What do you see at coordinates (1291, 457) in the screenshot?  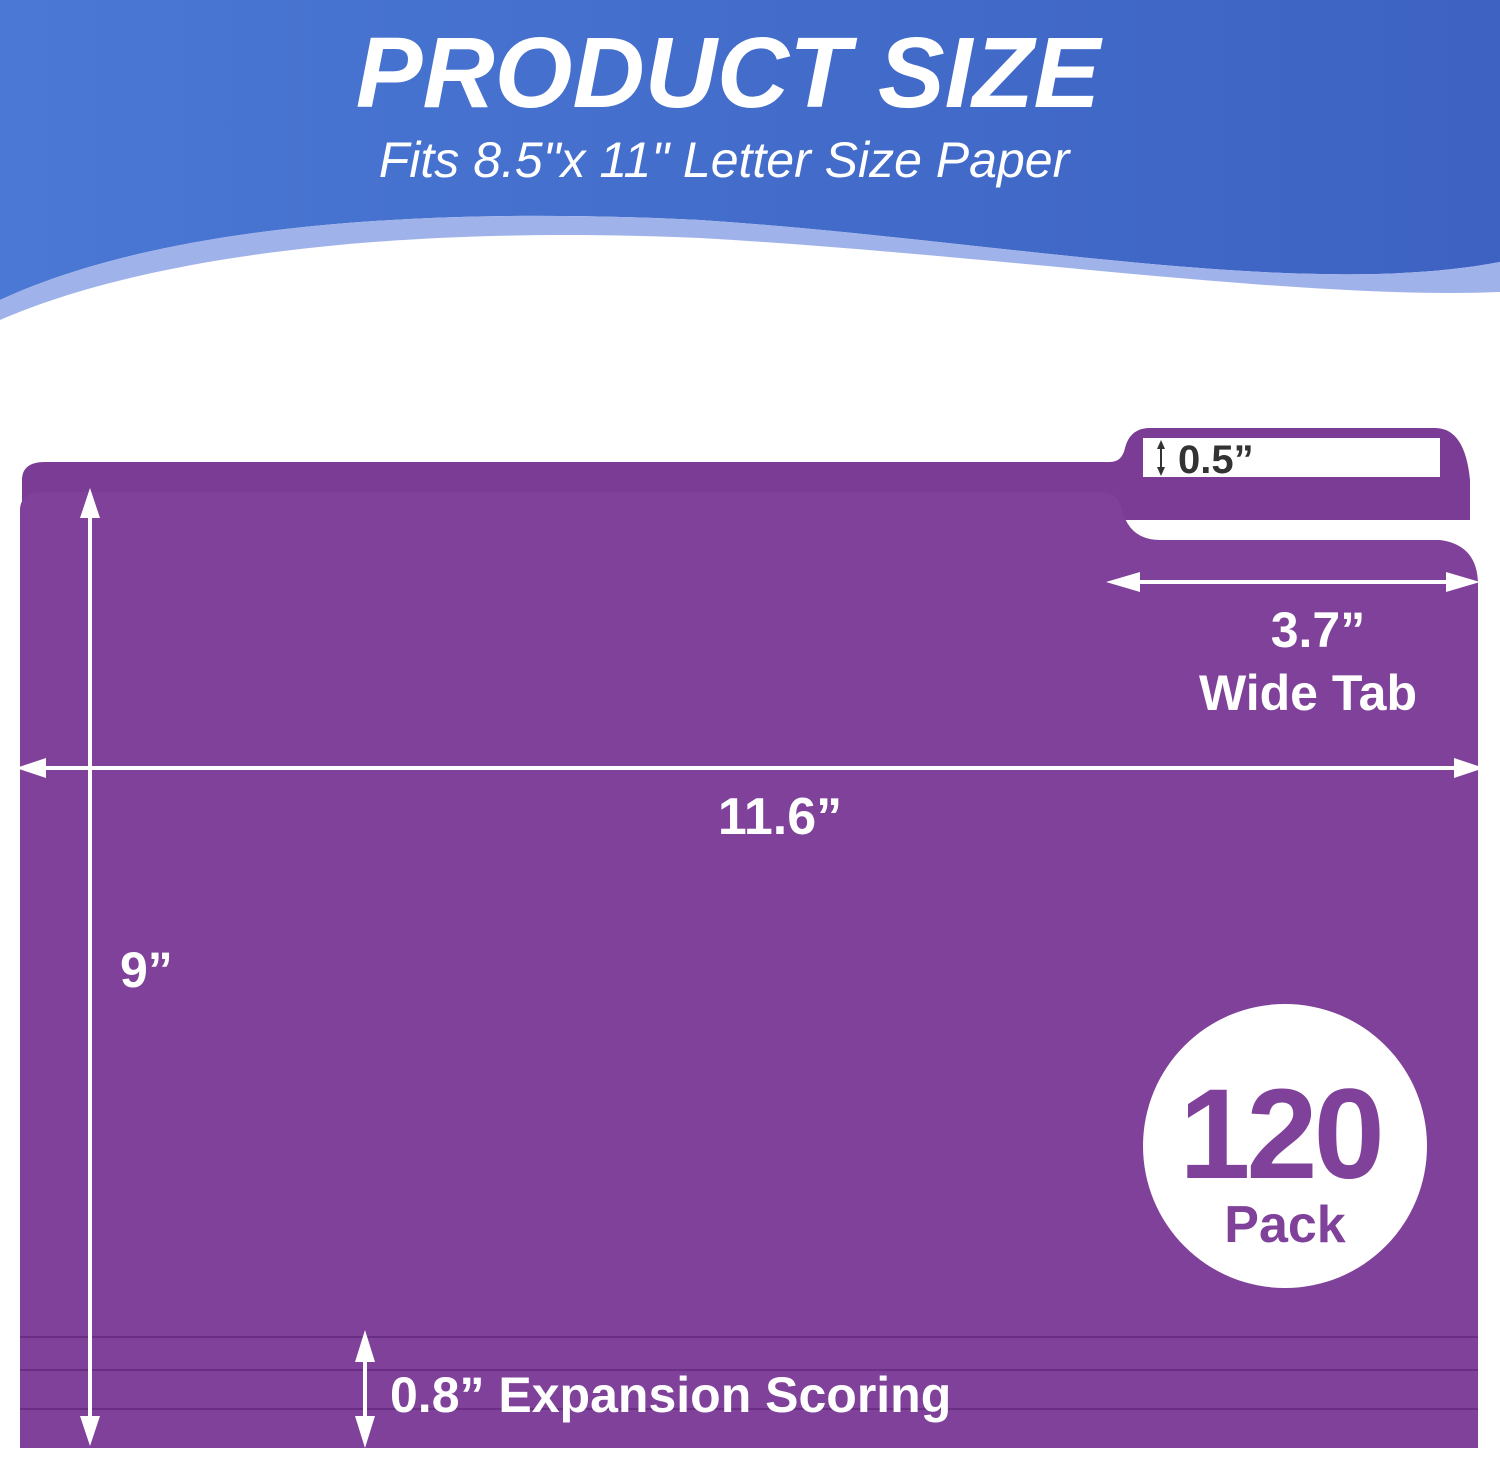 I see `tab-label-strip` at bounding box center [1291, 457].